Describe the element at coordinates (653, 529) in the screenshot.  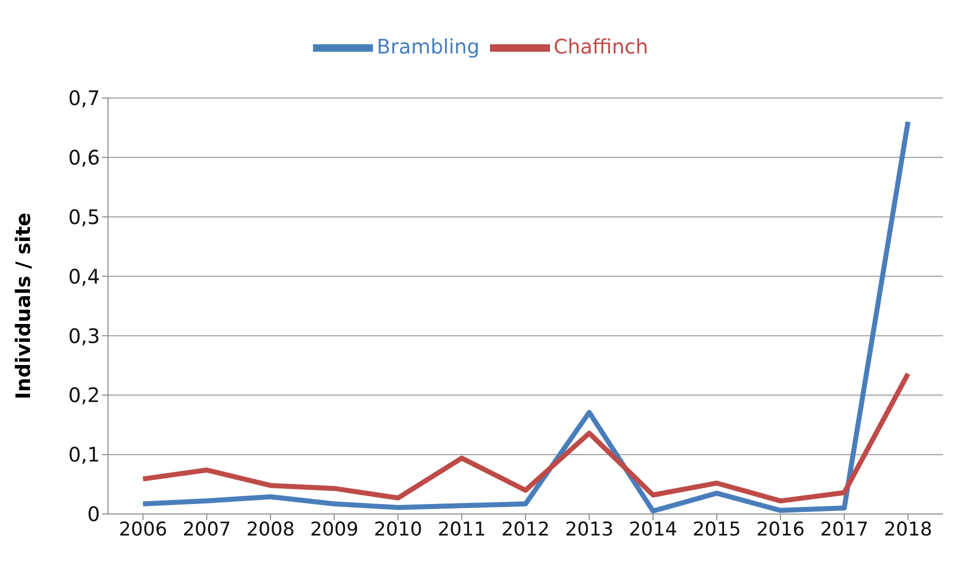
I see `x-tick-label: 2014` at that location.